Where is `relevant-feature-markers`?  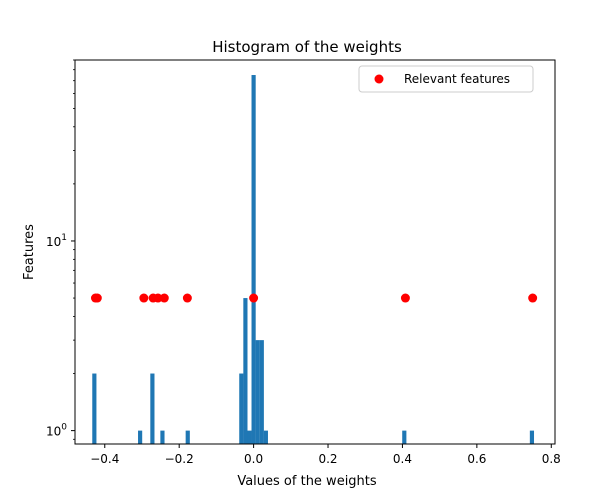 relevant-feature-markers is located at coordinates (314, 298).